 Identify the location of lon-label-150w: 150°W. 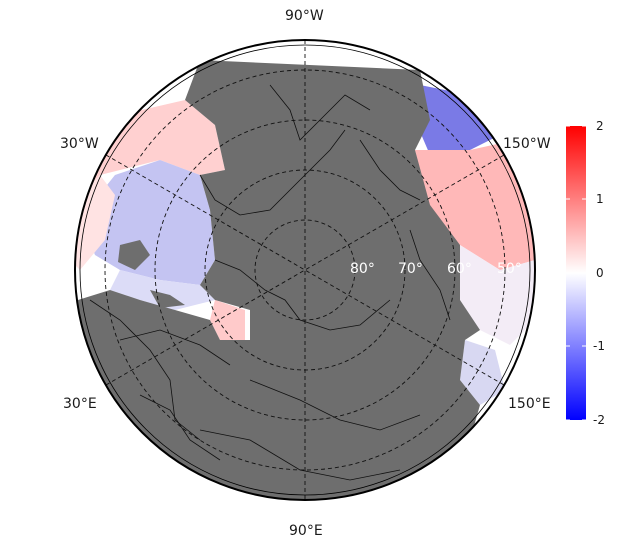
(527, 144).